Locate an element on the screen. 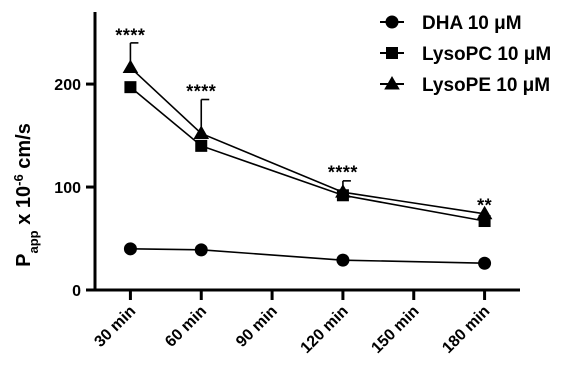 The width and height of the screenshot is (588, 381). y-axis-label-units: cm/s is located at coordinates (24, 148).